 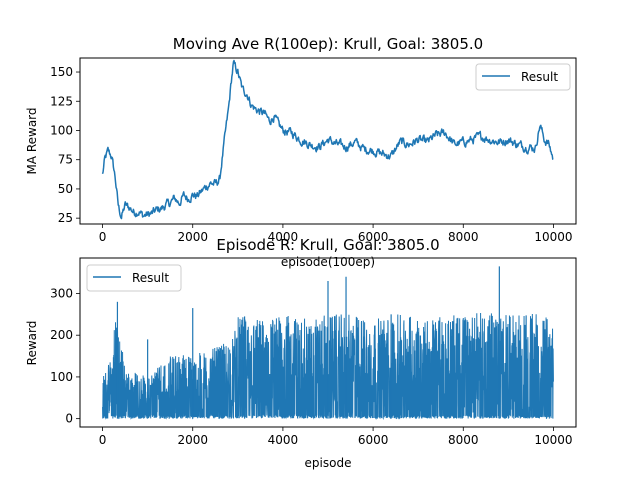 What do you see at coordinates (65, 356) in the screenshot?
I see `episode-reward-y-ticks: 0 100 200 300` at bounding box center [65, 356].